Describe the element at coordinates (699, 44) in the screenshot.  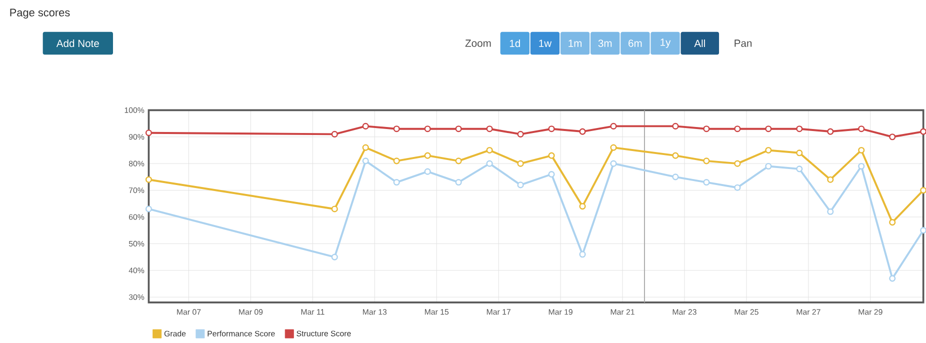
I see `text: All` at that location.